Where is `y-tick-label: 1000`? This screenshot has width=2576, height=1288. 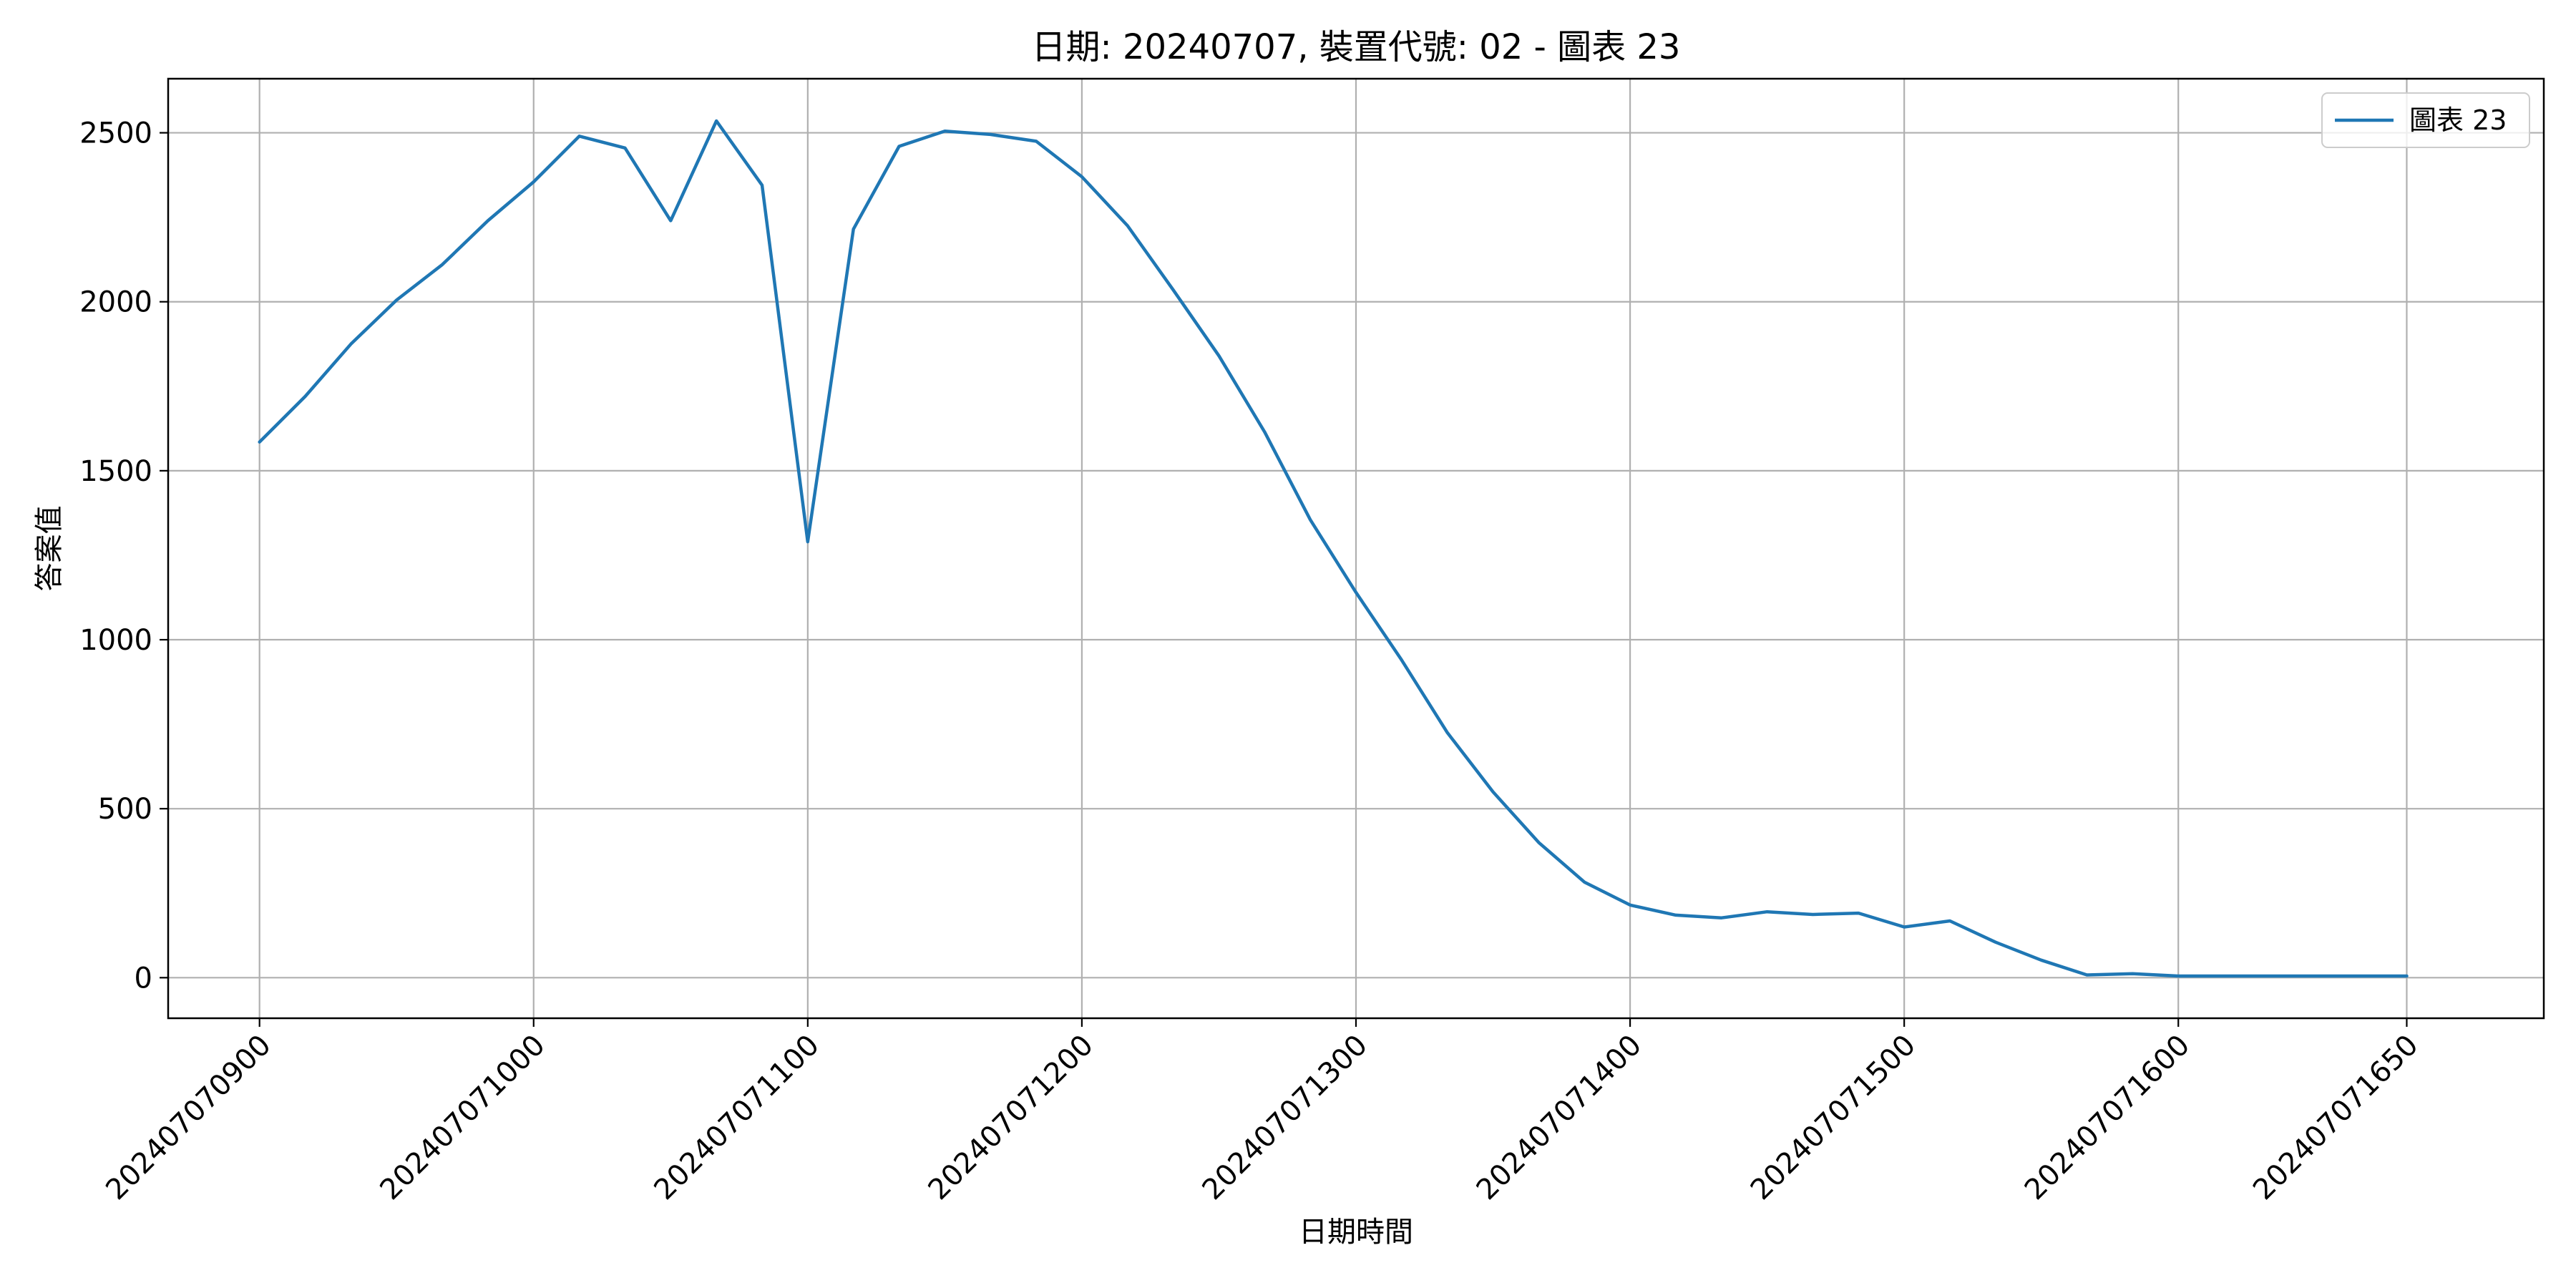
y-tick-label: 1000 is located at coordinates (115, 640).